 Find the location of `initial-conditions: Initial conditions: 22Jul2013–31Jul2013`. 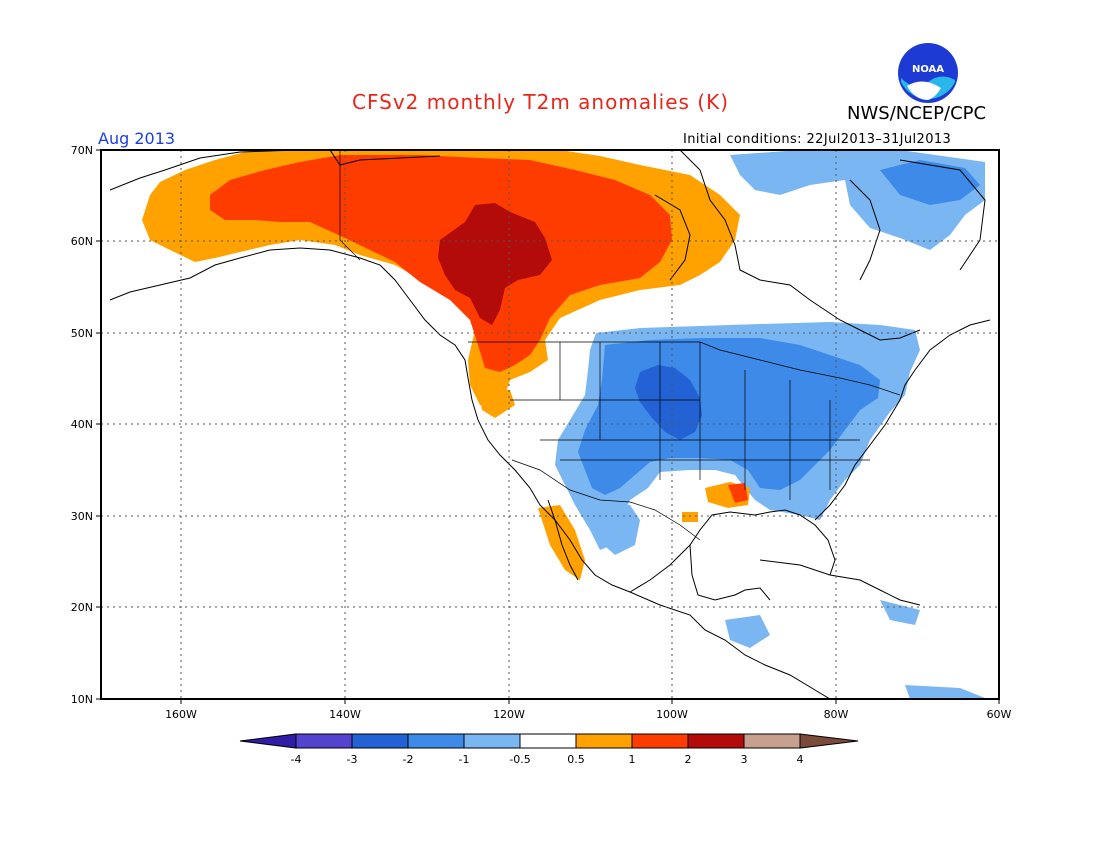

initial-conditions: Initial conditions: 22Jul2013–31Jul2013 is located at coordinates (817, 139).